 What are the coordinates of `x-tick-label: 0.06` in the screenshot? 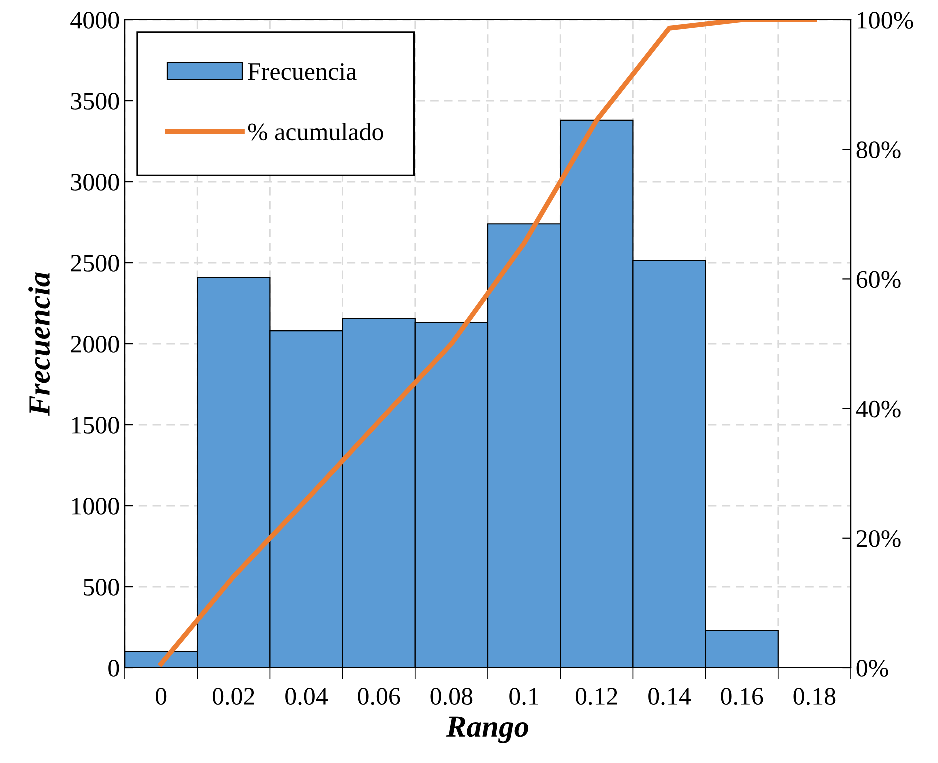 It's located at (379, 697).